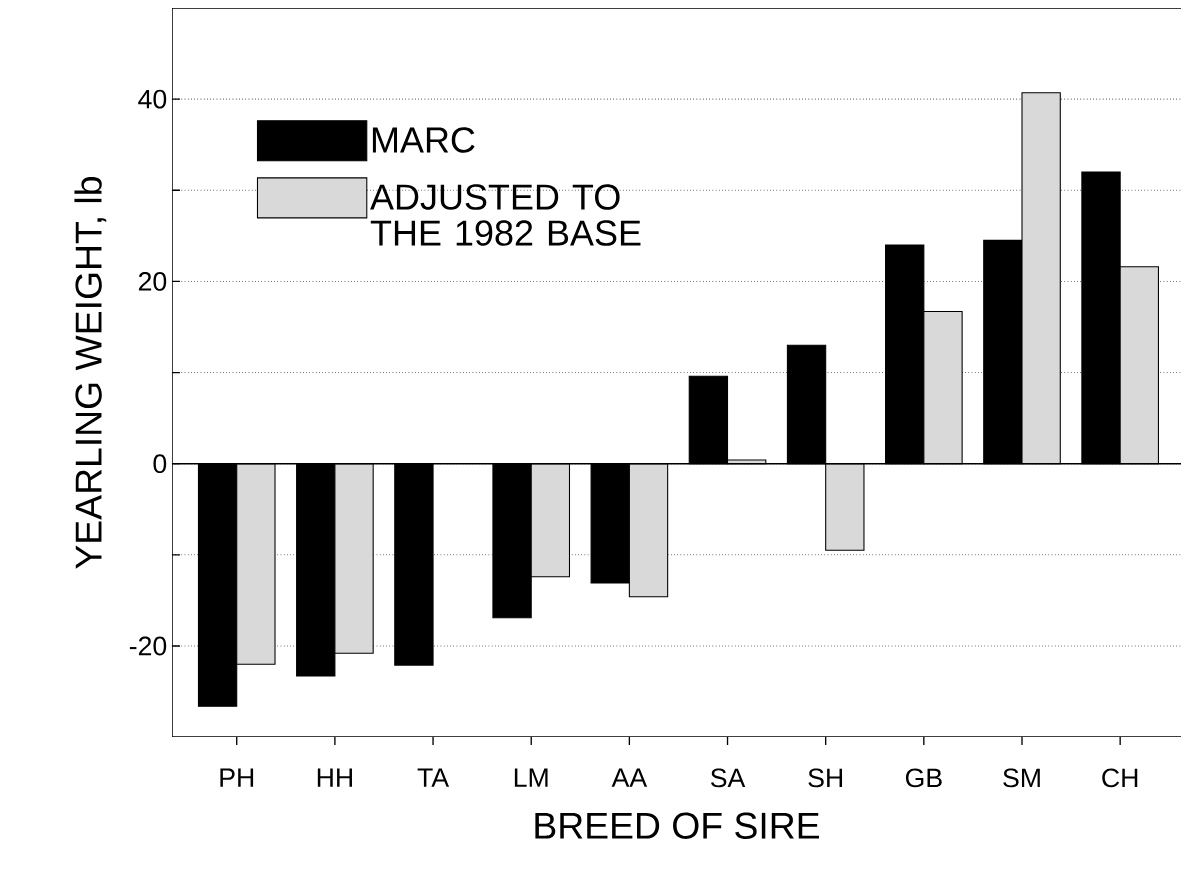  I want to click on x-axis-title: BREED OF SIRE, so click(677, 825).